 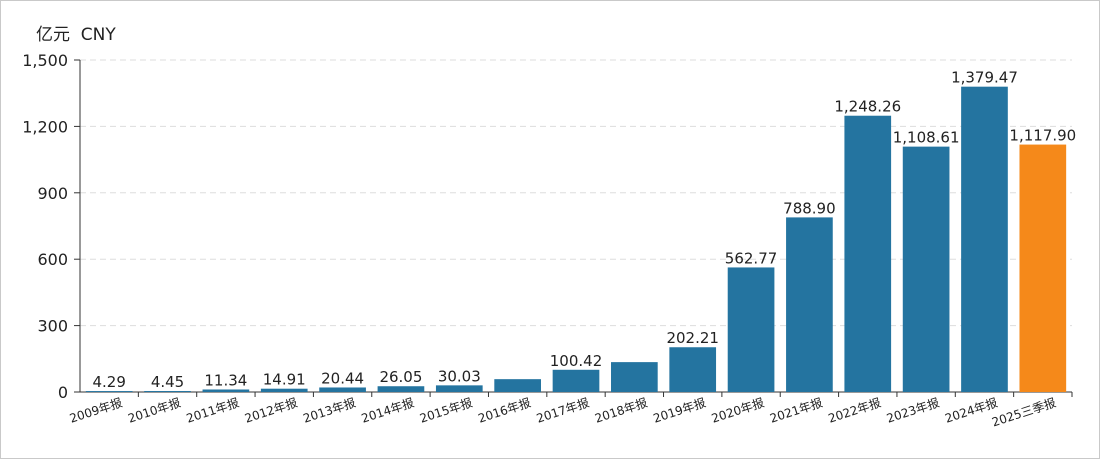 I want to click on data-label: 562.77, so click(x=751, y=258).